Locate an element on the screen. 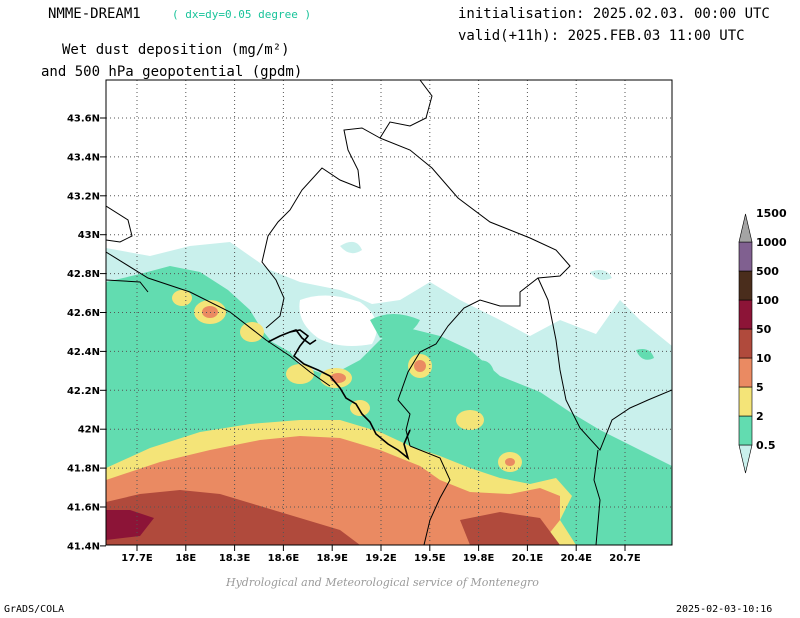  legend-label: 100 is located at coordinates (767, 300).